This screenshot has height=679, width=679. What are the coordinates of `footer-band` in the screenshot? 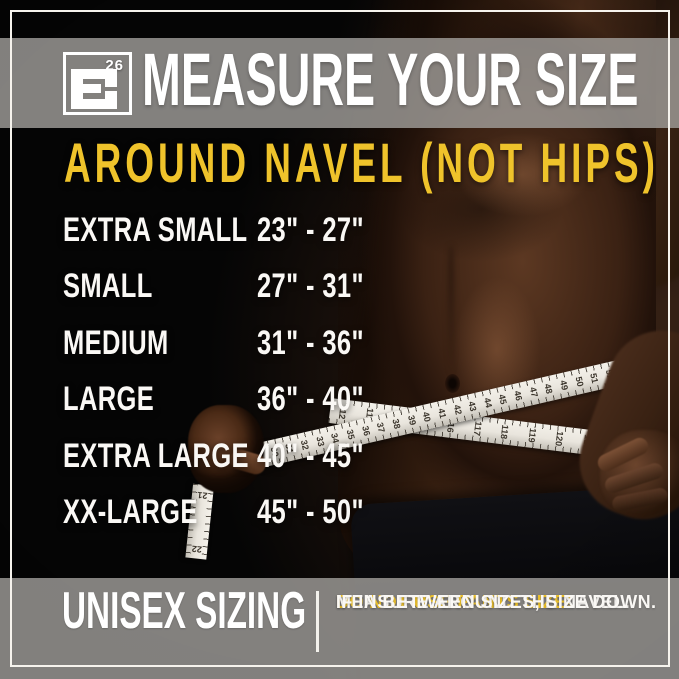 It's located at (339, 628).